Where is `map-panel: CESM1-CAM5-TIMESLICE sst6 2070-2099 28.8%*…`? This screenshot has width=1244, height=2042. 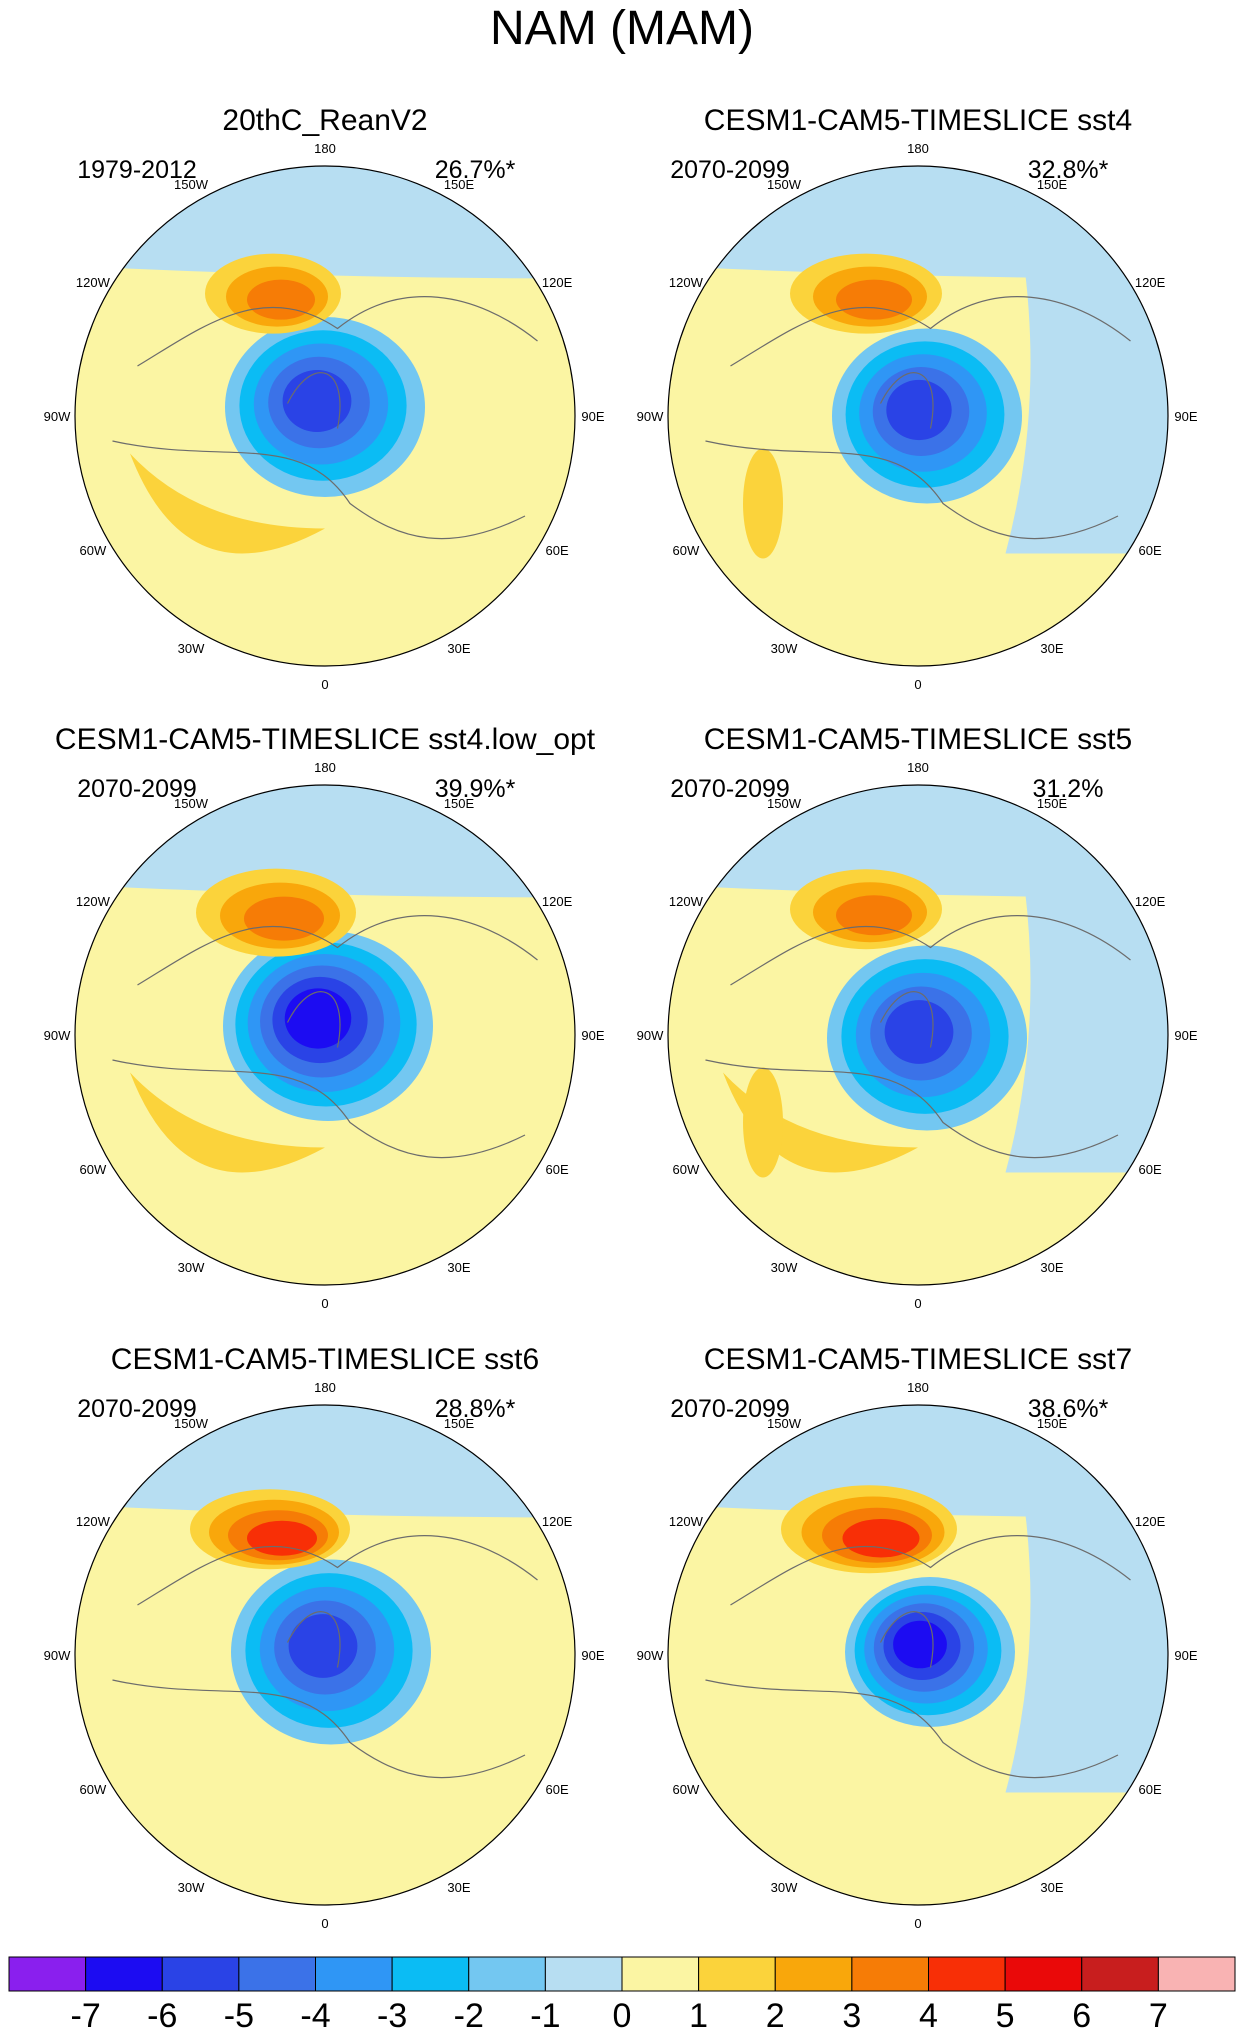
map-panel: CESM1-CAM5-TIMESLICE sst6 2070-2099 28.8%*… is located at coordinates (324, 1637).